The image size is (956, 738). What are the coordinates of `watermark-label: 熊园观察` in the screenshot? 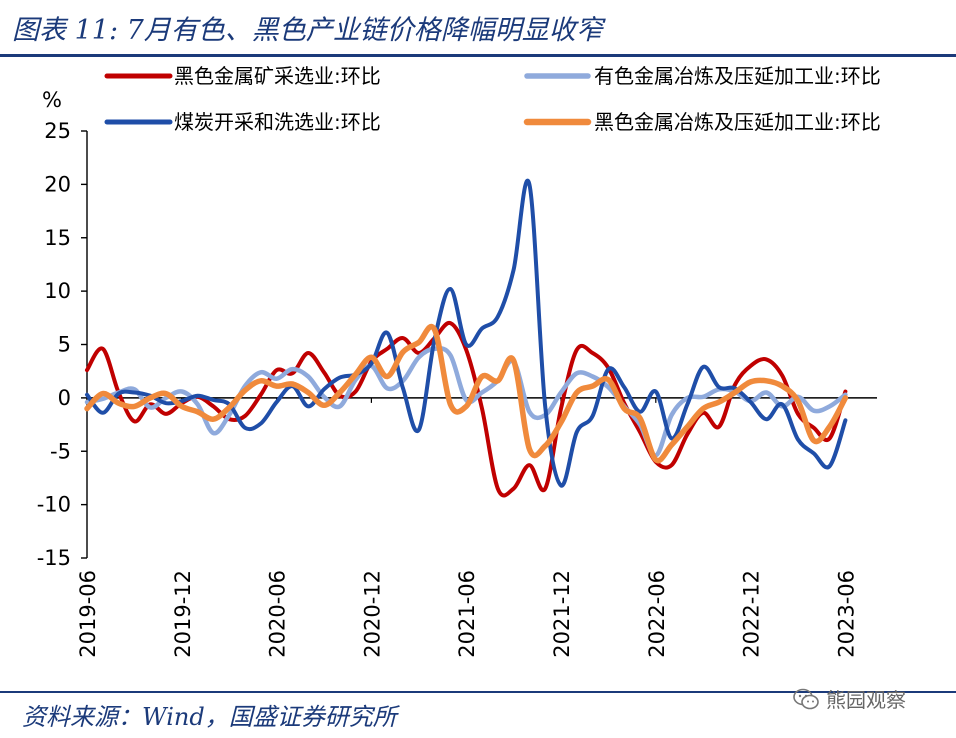 It's located at (866, 700).